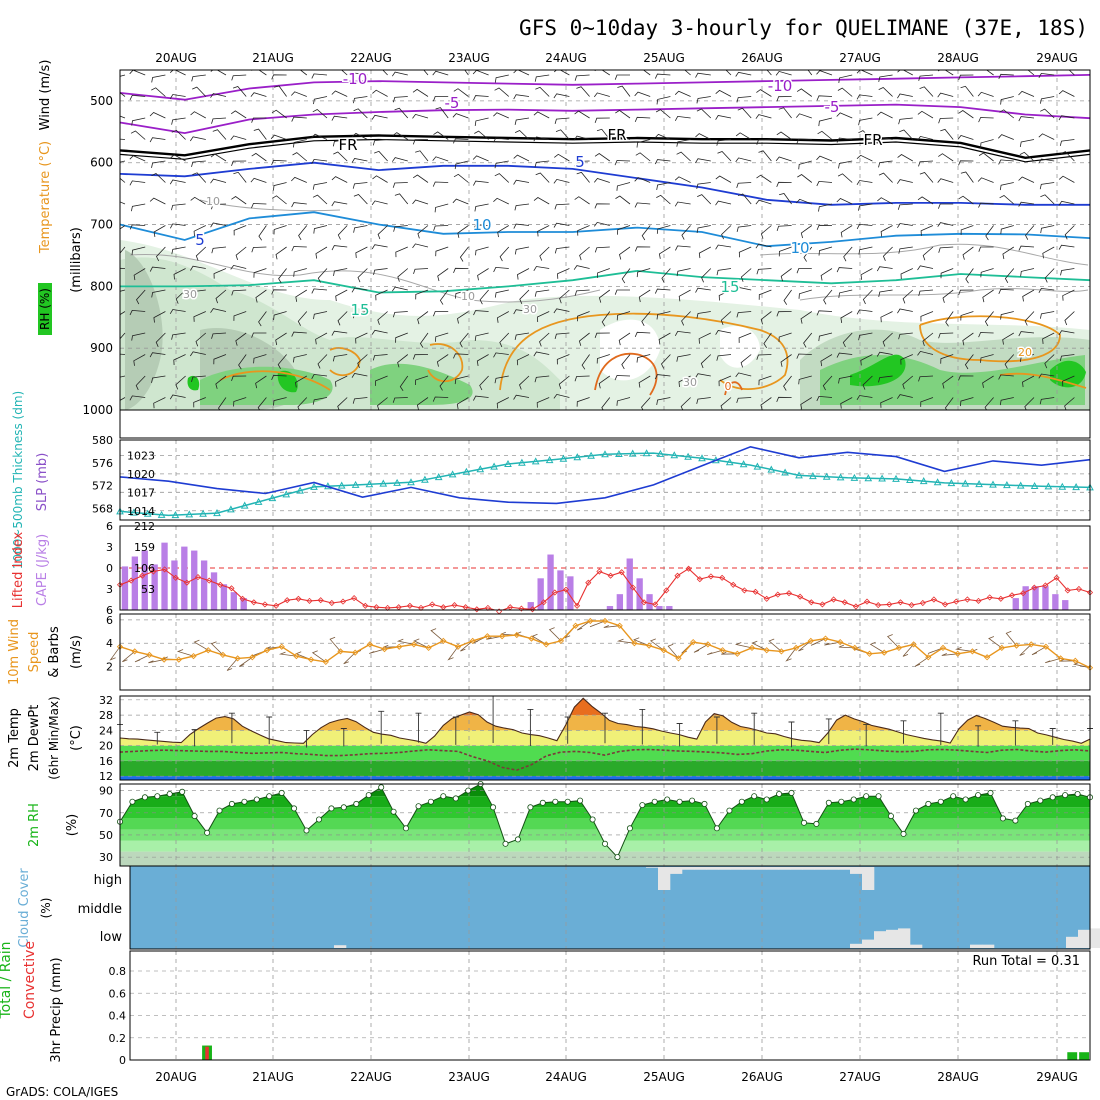 The image size is (1100, 1100). I want to click on panel-frame, so click(605, 480).